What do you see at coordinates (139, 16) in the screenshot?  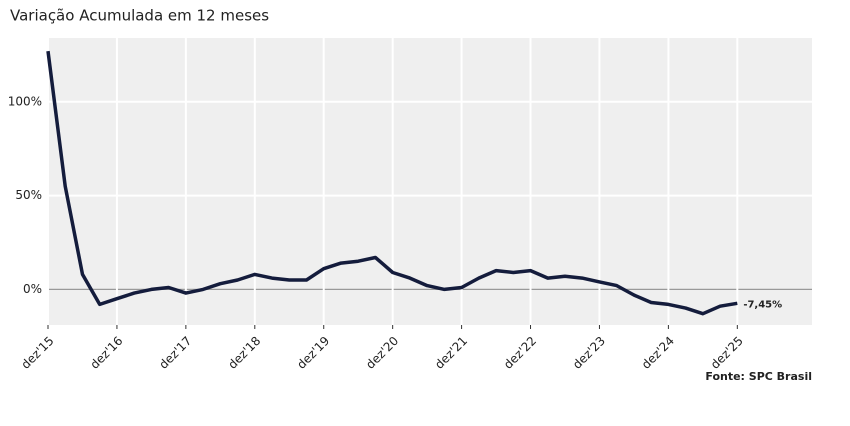 I see `chart-title: Variação Acumulada em 12 meses` at bounding box center [139, 16].